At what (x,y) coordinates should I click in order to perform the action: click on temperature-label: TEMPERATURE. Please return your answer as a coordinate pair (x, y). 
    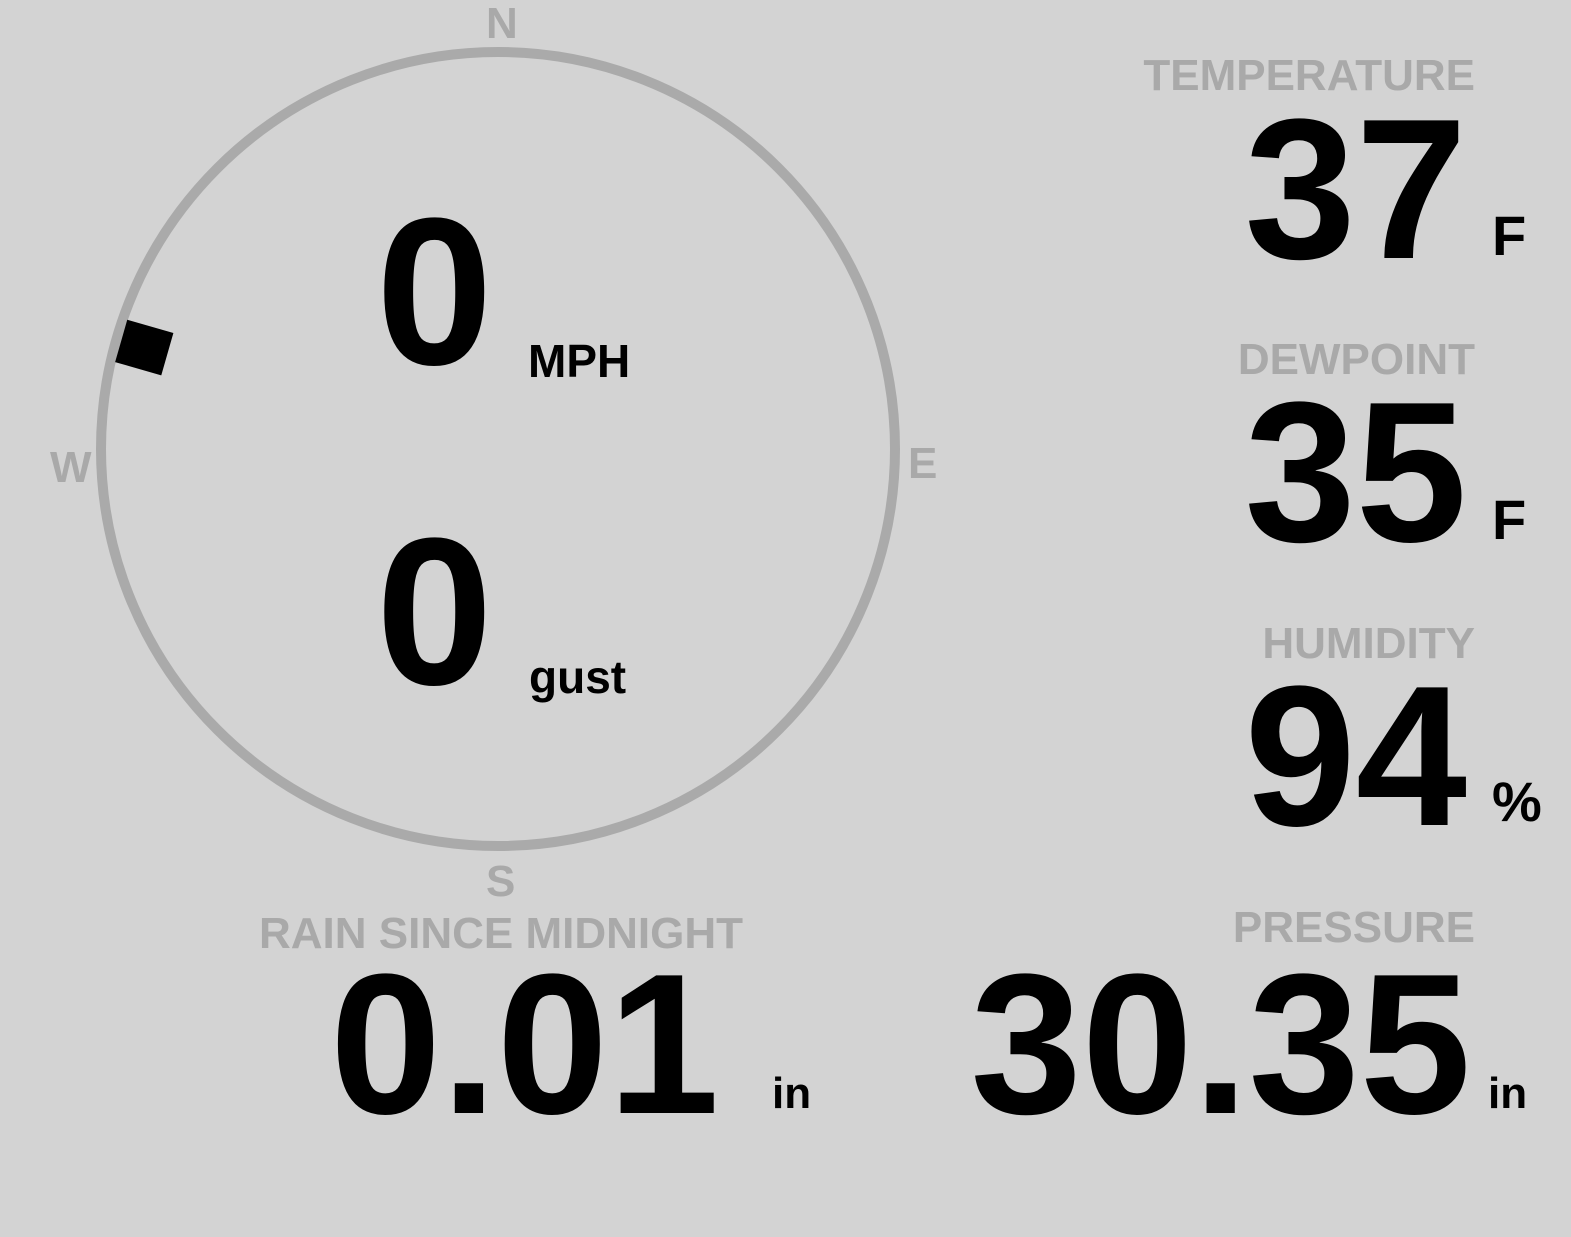
    Looking at the image, I should click on (1309, 75).